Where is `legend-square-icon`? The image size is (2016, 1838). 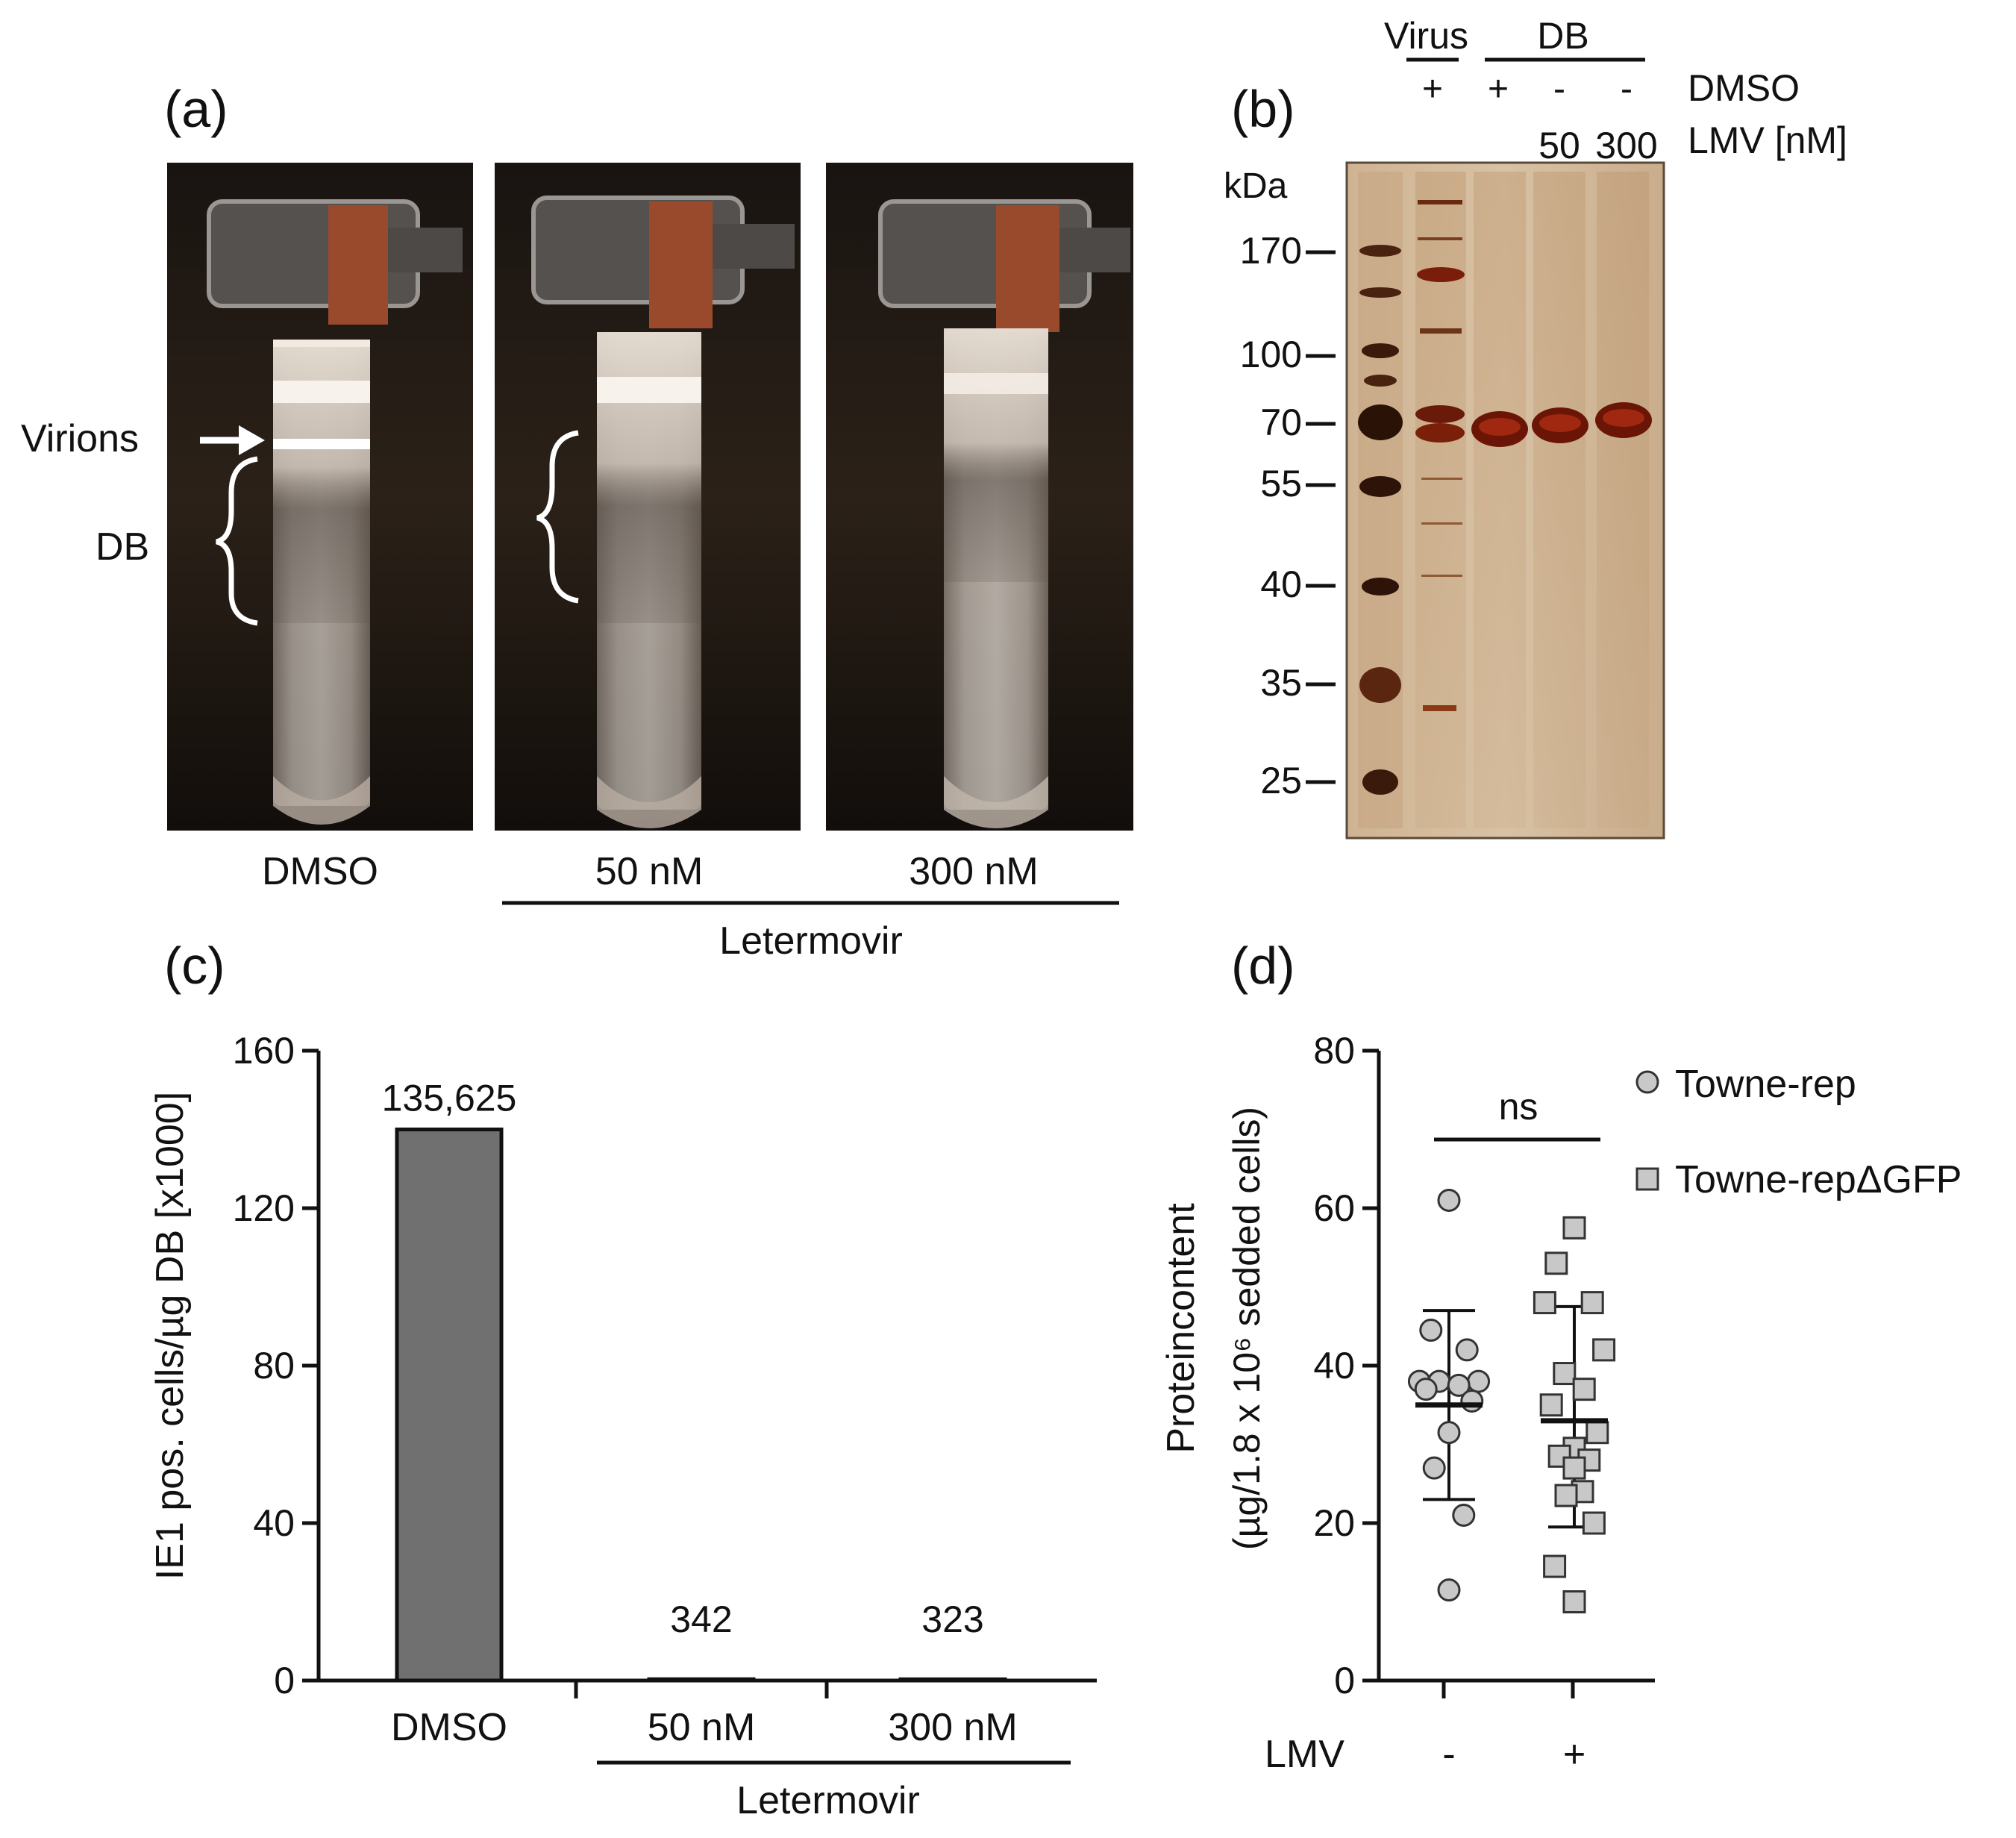 legend-square-icon is located at coordinates (1647, 1179).